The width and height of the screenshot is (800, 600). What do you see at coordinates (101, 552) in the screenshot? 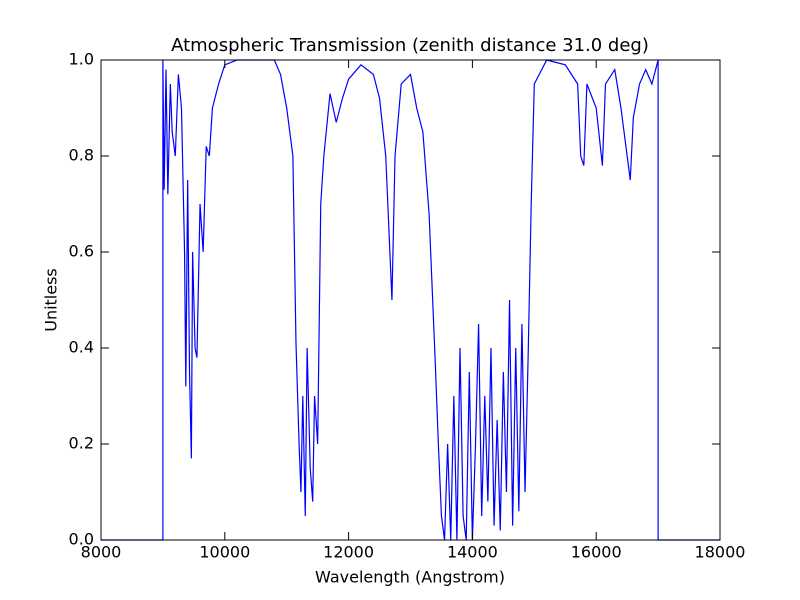
I see `x-tick-label: 8000` at bounding box center [101, 552].